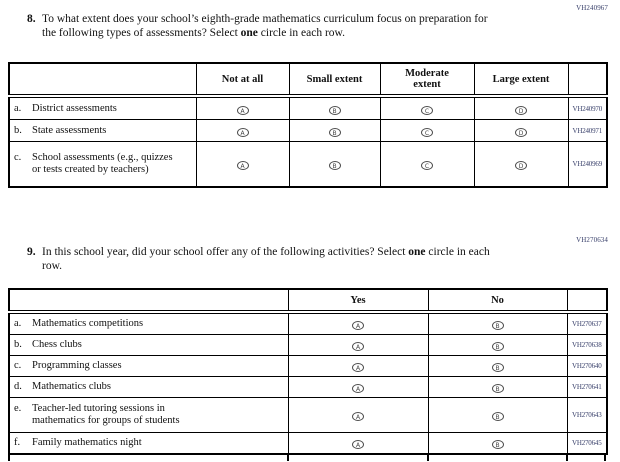 The width and height of the screenshot is (620, 462). What do you see at coordinates (31, 19) in the screenshot?
I see `question8-number: 8.` at bounding box center [31, 19].